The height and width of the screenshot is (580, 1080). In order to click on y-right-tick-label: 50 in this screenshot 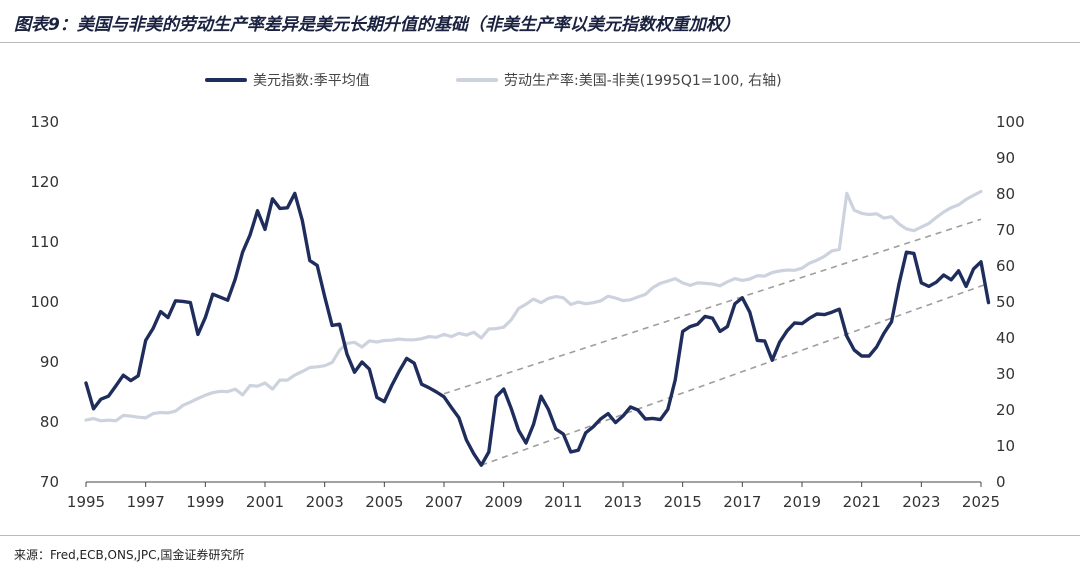, I will do `click(1005, 302)`.